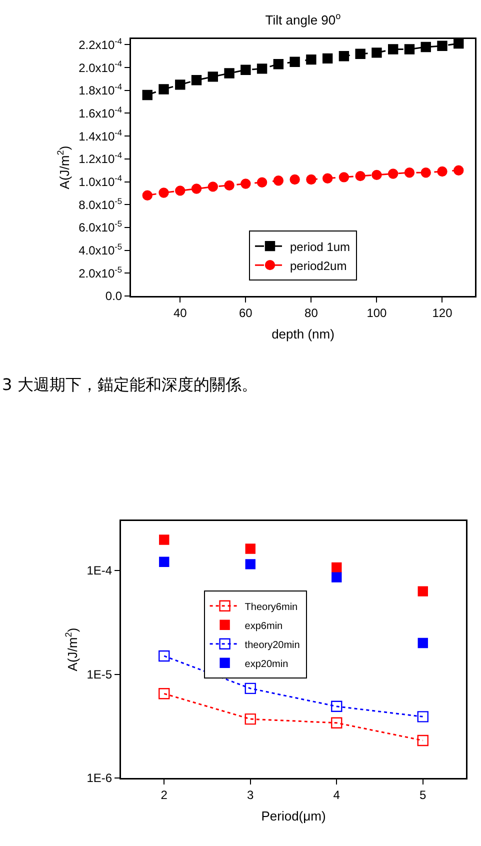 The height and width of the screenshot is (846, 481). Describe the element at coordinates (250, 795) in the screenshot. I see `x-tick-label: 3` at that location.